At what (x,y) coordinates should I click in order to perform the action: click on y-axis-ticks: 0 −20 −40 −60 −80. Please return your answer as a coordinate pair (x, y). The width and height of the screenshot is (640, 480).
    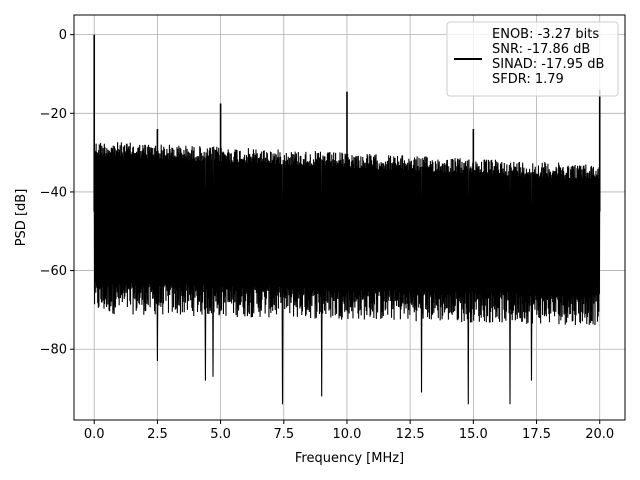
    Looking at the image, I should click on (57, 193).